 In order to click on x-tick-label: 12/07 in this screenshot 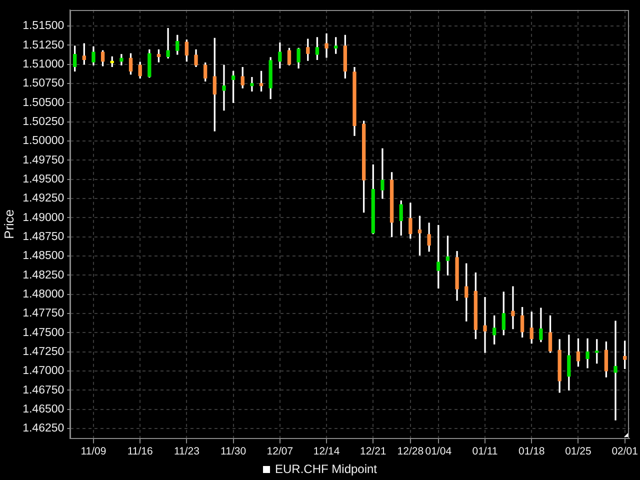, I will do `click(280, 452)`.